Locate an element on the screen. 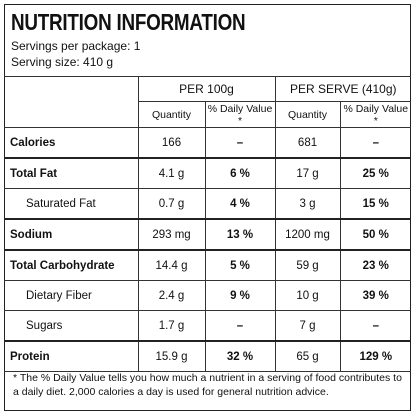  table-row: Protein 15.9 g 32 % 65 g 129 % is located at coordinates (208, 356).